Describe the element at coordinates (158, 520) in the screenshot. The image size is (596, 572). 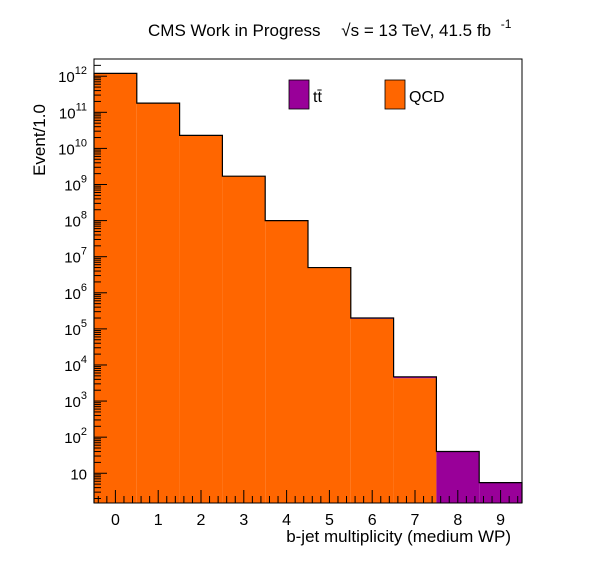
I see `x-tick-label: 1` at that location.